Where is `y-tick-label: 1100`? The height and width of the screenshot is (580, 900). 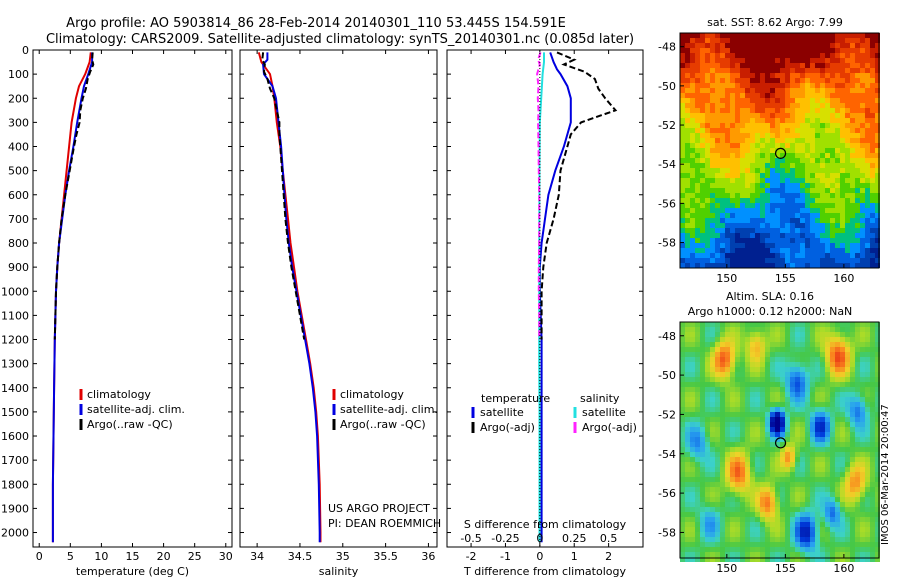
y-tick-label: 1100 is located at coordinates (15, 315).